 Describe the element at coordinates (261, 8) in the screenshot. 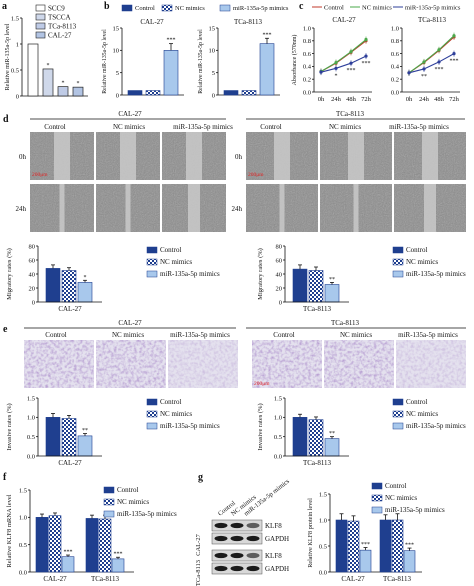

I see `panel-b-legend-label: miR-135a-5p mimics` at that location.